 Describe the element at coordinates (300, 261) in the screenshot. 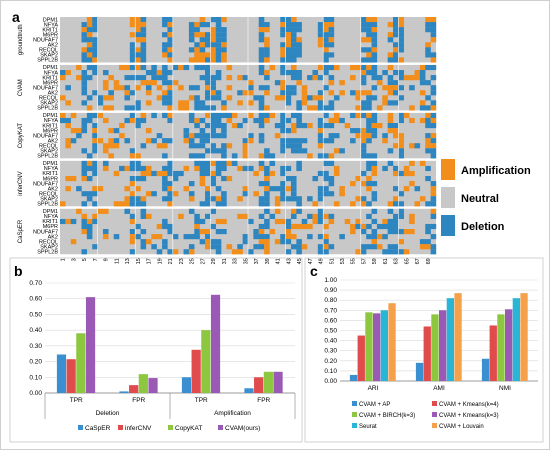

I see `heatmap-x-tick: 45` at that location.